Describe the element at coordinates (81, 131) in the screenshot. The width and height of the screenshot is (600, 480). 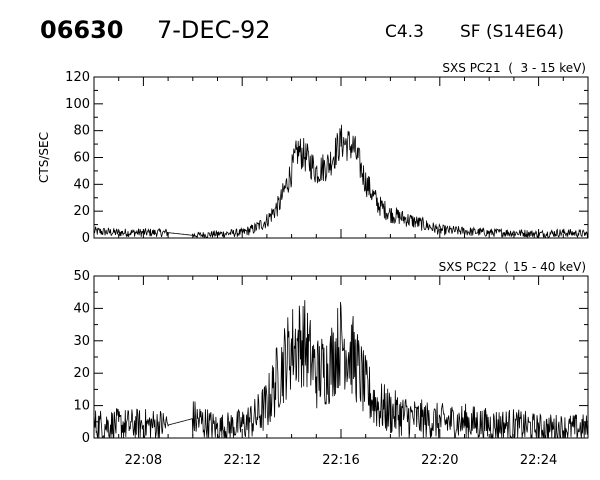
I see `y-tick-label: 80` at that location.